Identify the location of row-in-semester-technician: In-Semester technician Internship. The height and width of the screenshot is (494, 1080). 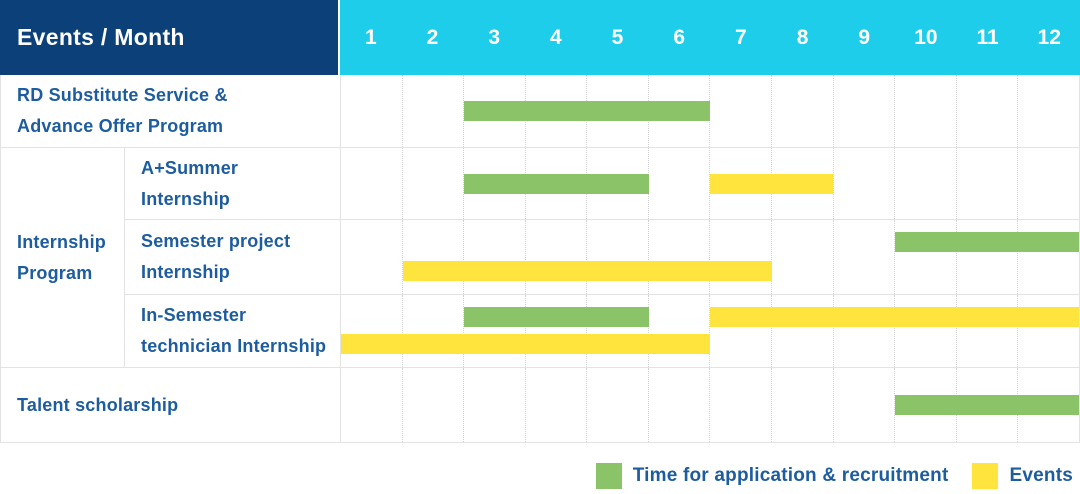
(602, 331).